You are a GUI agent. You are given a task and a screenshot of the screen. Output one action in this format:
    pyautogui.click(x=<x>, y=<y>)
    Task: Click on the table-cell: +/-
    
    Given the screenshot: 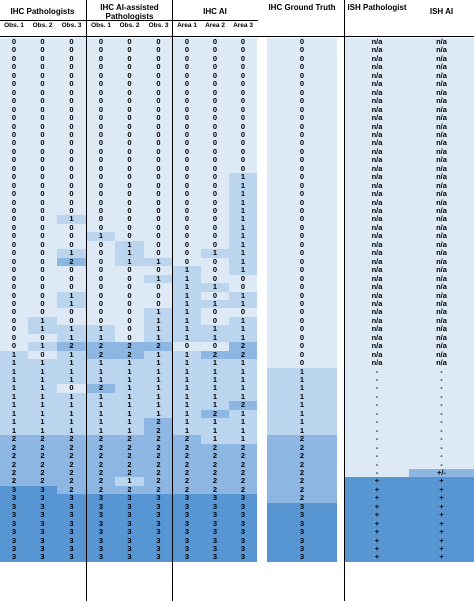 What is the action you would take?
    pyautogui.click(x=441, y=473)
    